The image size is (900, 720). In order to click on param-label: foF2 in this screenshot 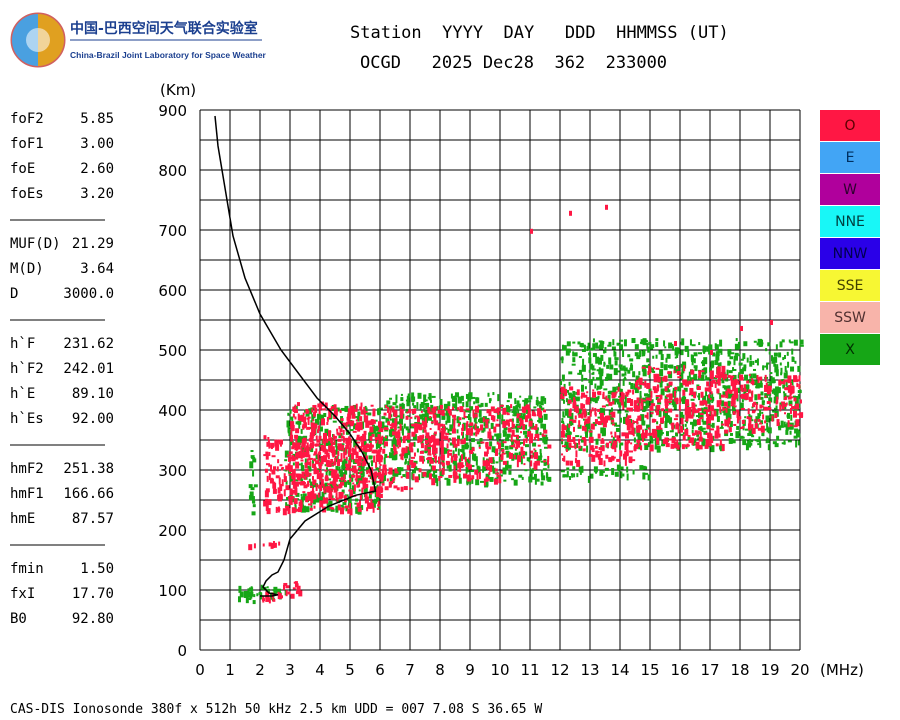, I will do `click(27, 119)`.